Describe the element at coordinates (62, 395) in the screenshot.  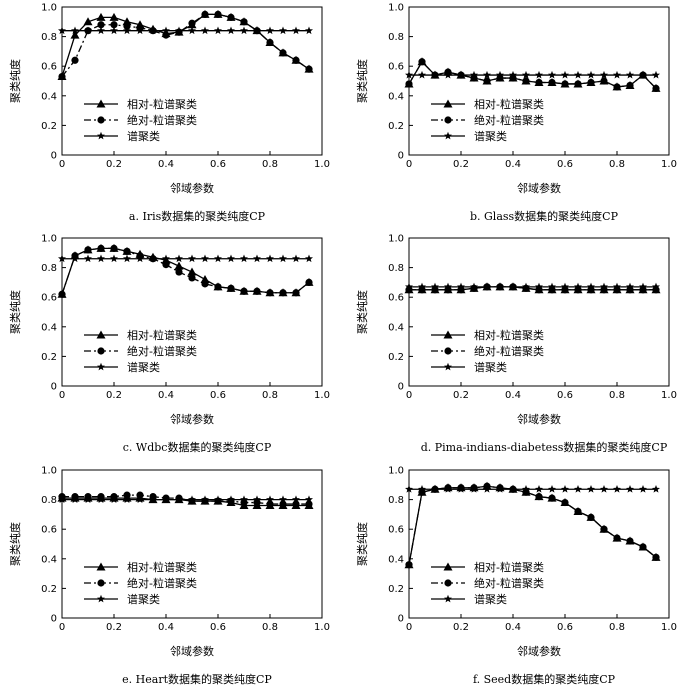
I see `x-tick-label: 0` at that location.